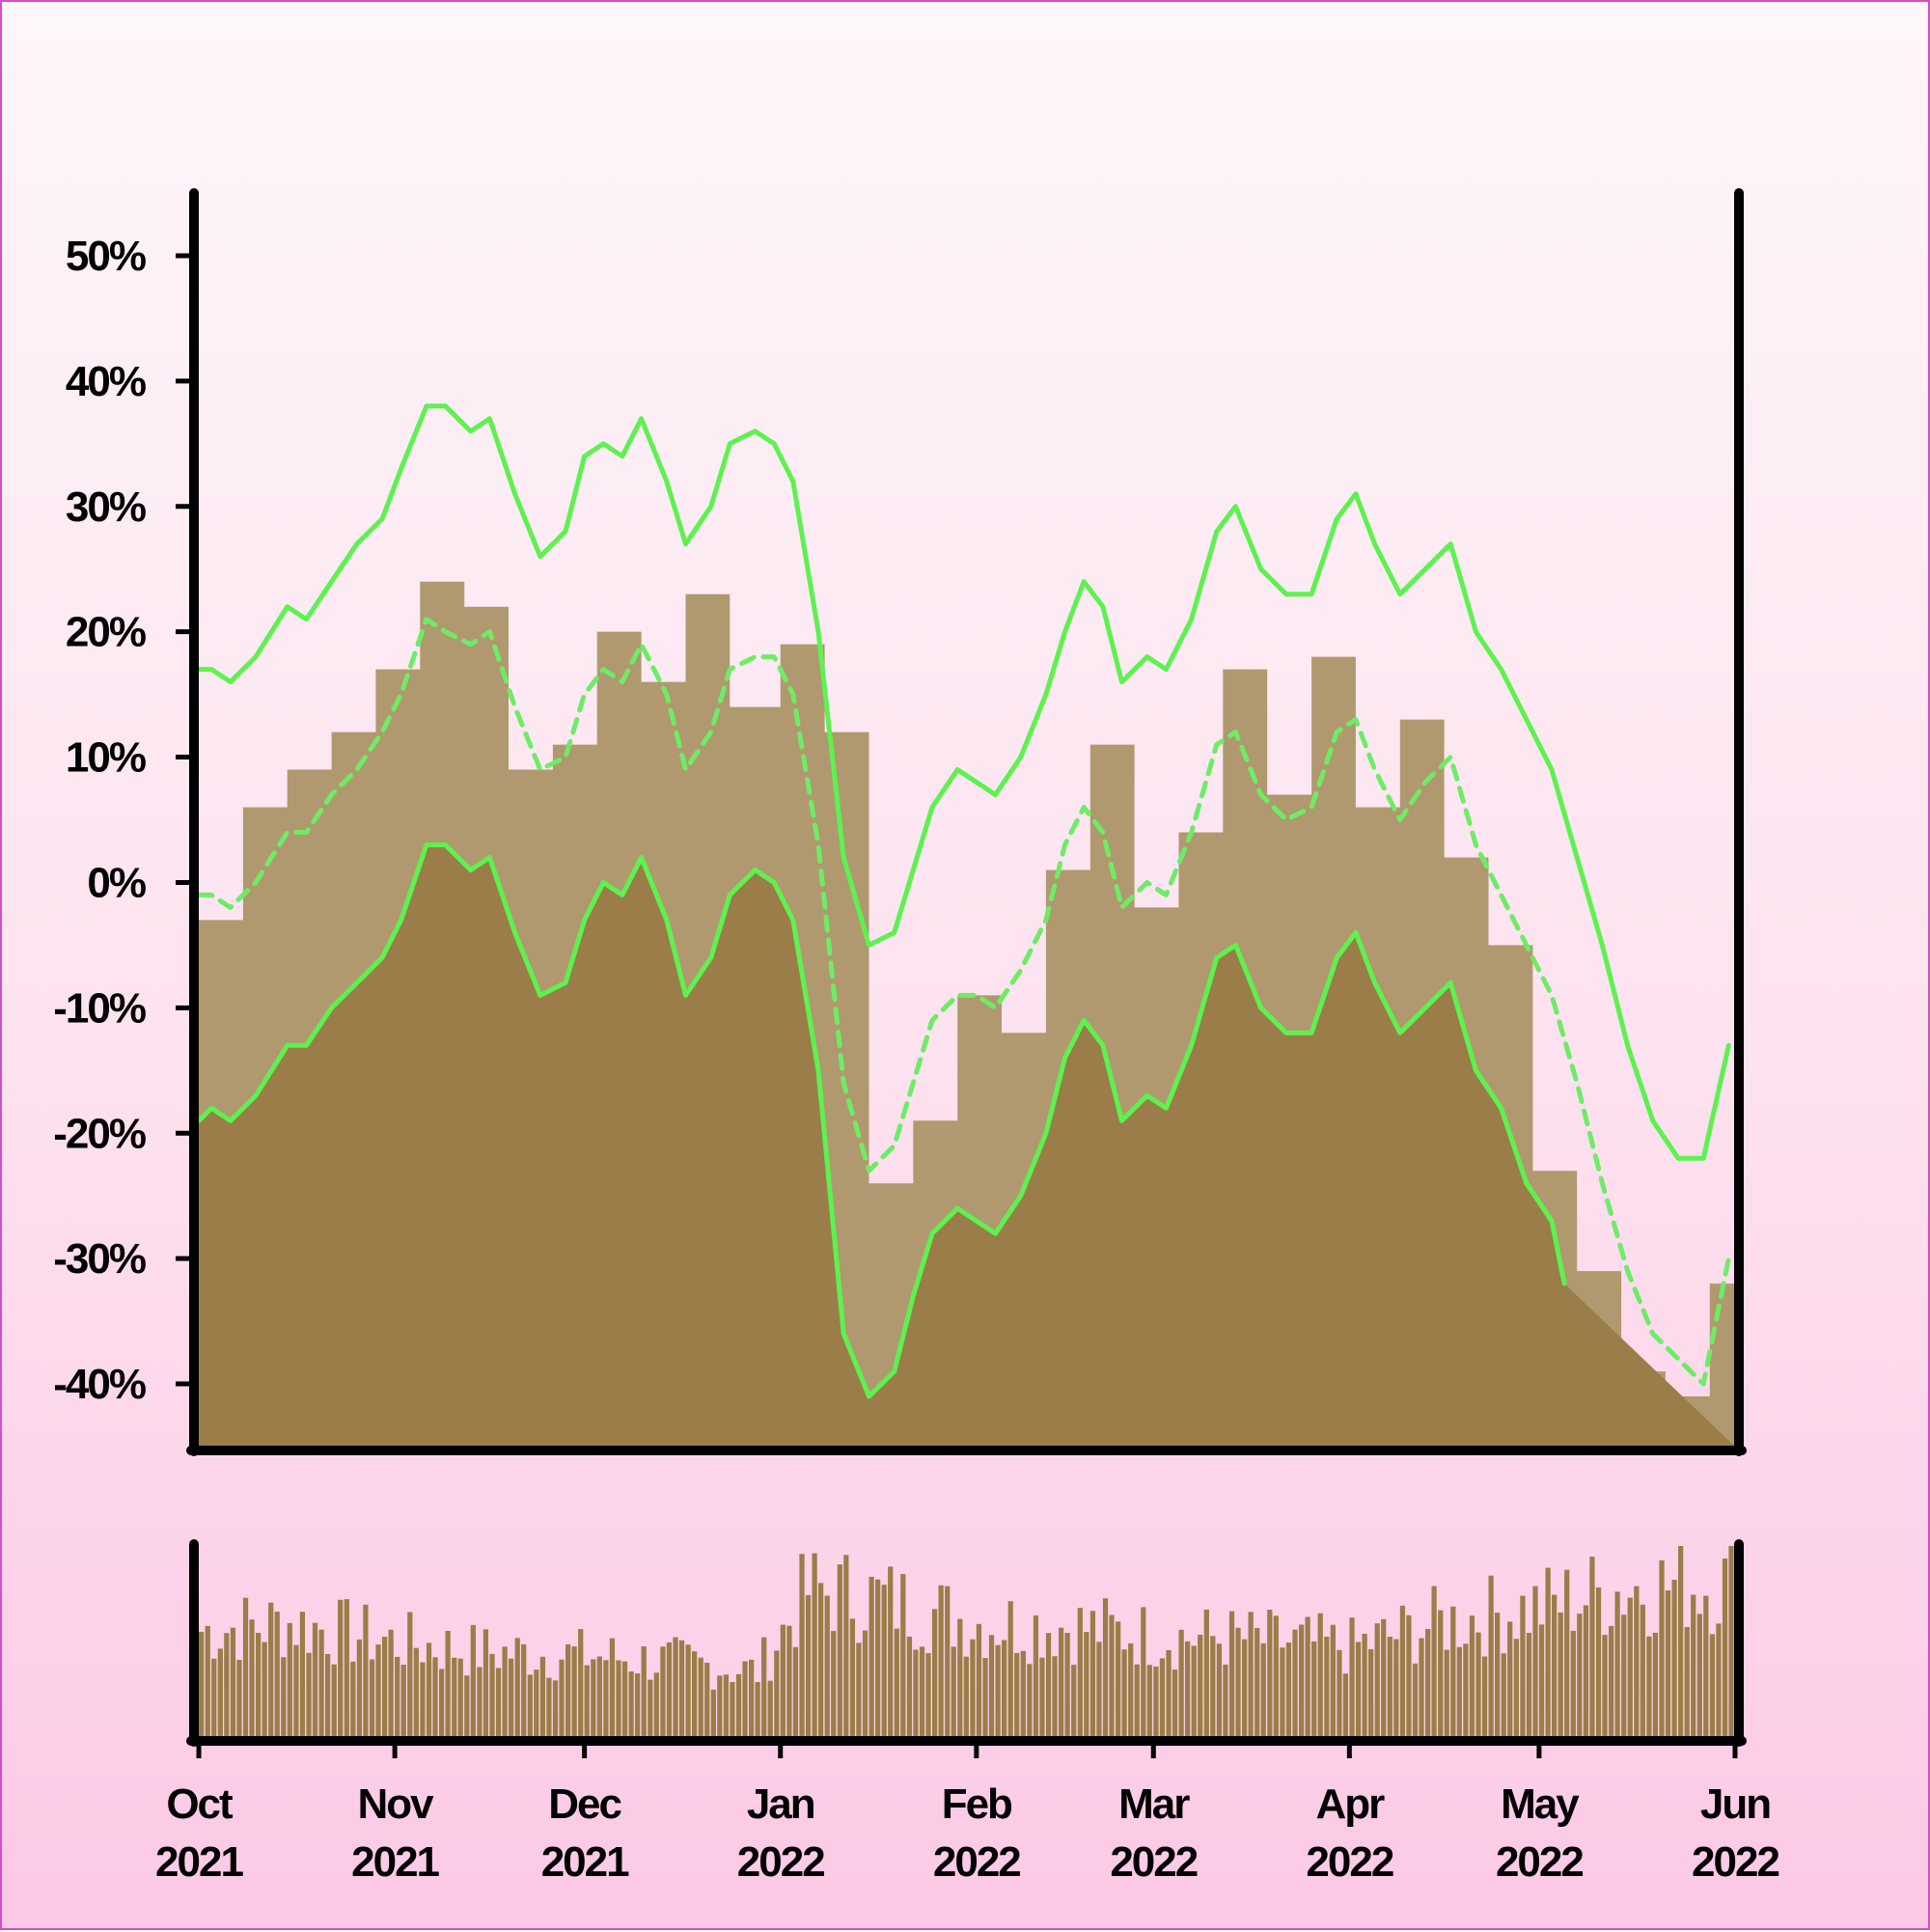 The width and height of the screenshot is (1930, 1932). What do you see at coordinates (99, 1133) in the screenshot?
I see `y-tick-label: -20%` at bounding box center [99, 1133].